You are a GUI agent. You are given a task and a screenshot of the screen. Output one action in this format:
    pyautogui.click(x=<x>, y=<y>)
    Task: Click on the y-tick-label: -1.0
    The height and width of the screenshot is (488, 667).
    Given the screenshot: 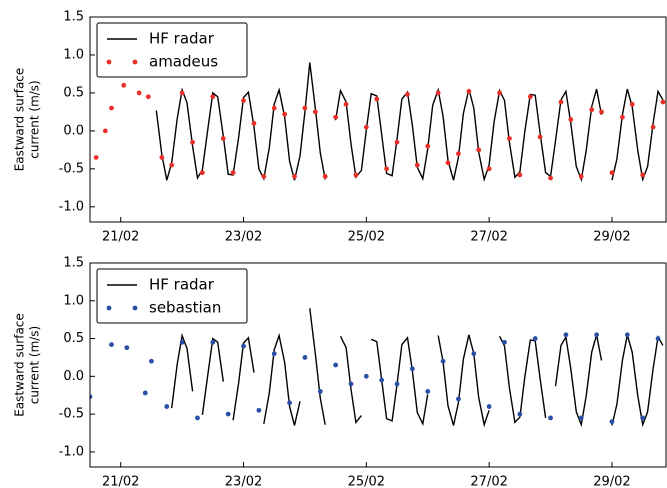 What is the action you would take?
    pyautogui.click(x=71, y=206)
    